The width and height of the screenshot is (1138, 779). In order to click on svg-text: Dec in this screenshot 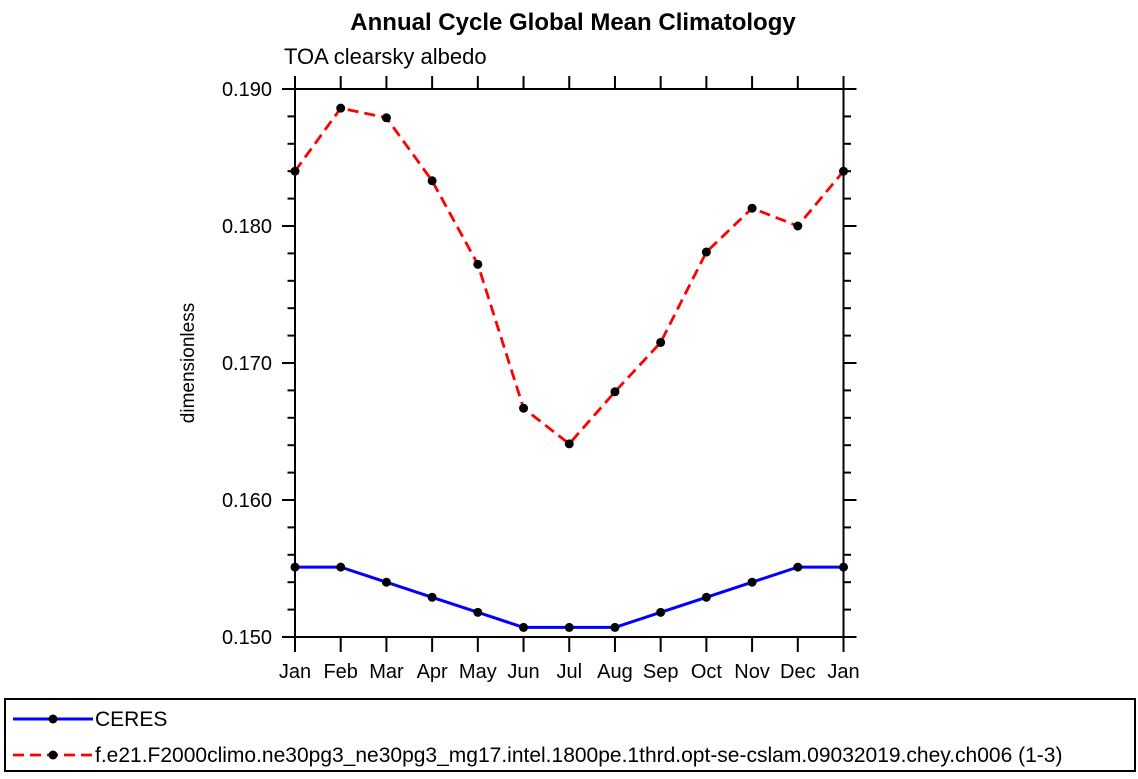, I will do `click(798, 672)`.